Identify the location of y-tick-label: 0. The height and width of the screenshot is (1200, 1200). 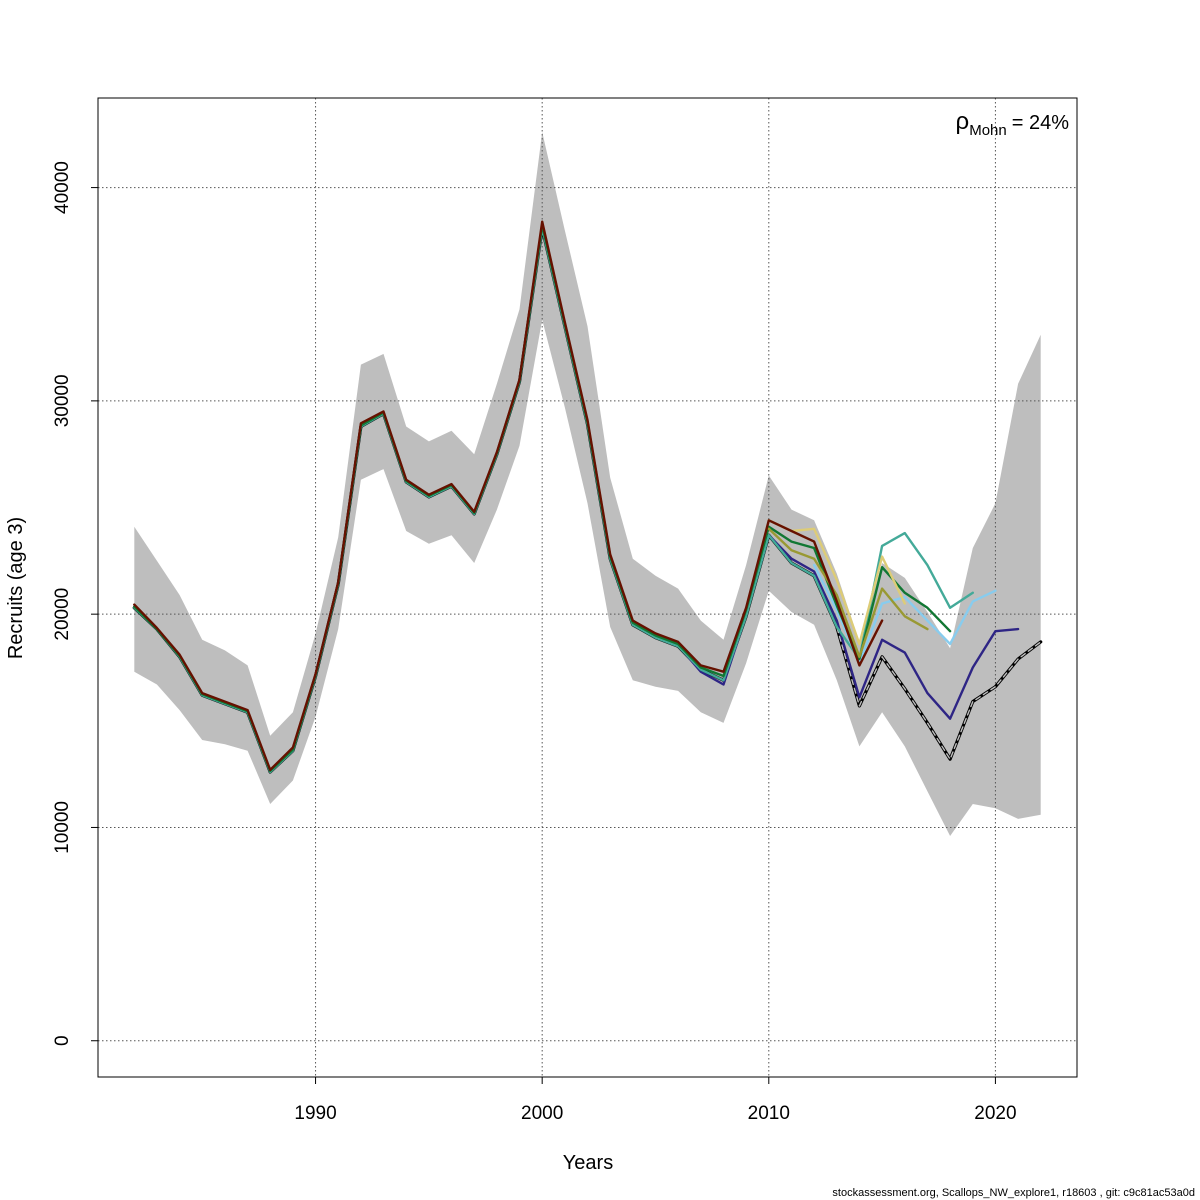
(62, 1040).